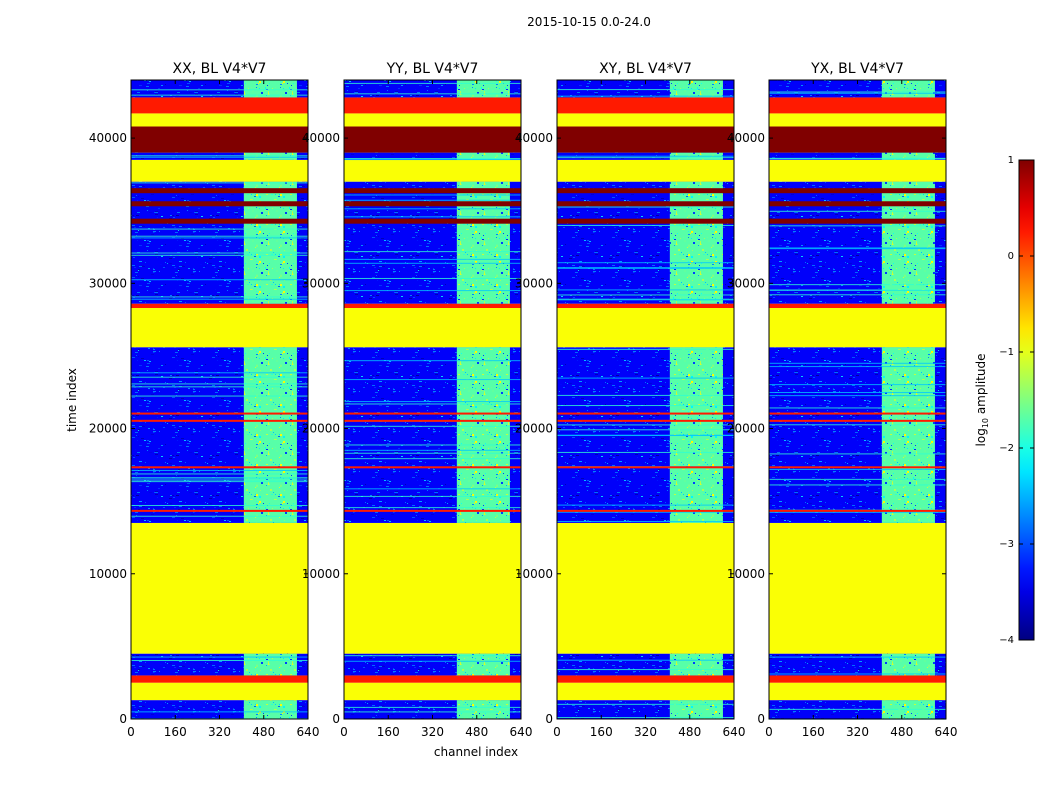  Describe the element at coordinates (857, 69) in the screenshot. I see `panel-title: YX, BL V4*V7` at that location.